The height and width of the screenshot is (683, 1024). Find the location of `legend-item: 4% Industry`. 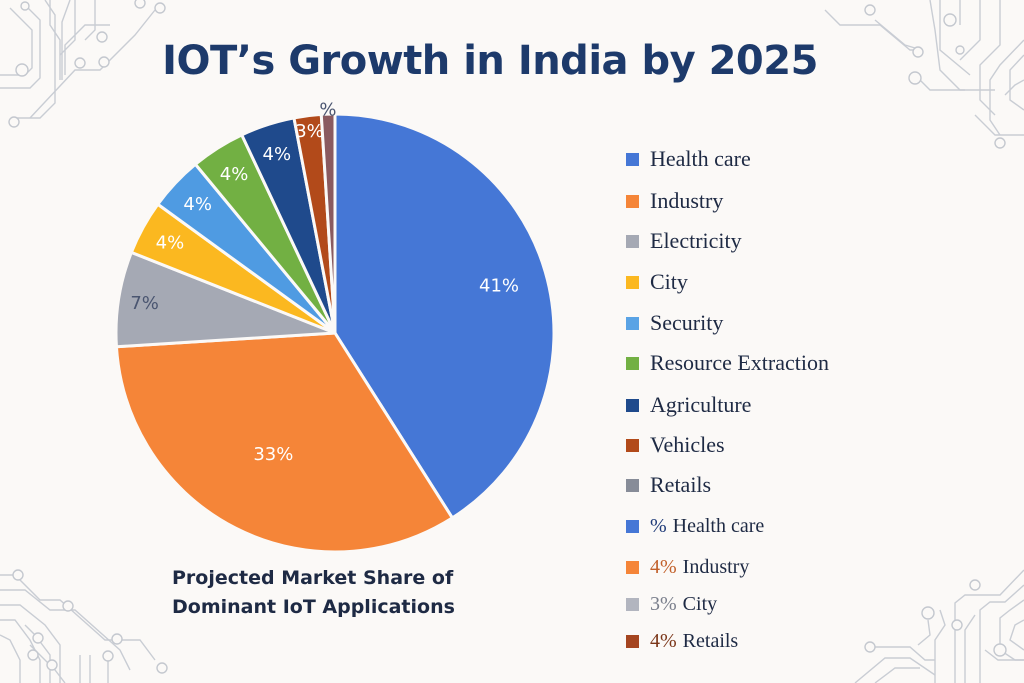

legend-item: 4% Industry is located at coordinates (687, 567).